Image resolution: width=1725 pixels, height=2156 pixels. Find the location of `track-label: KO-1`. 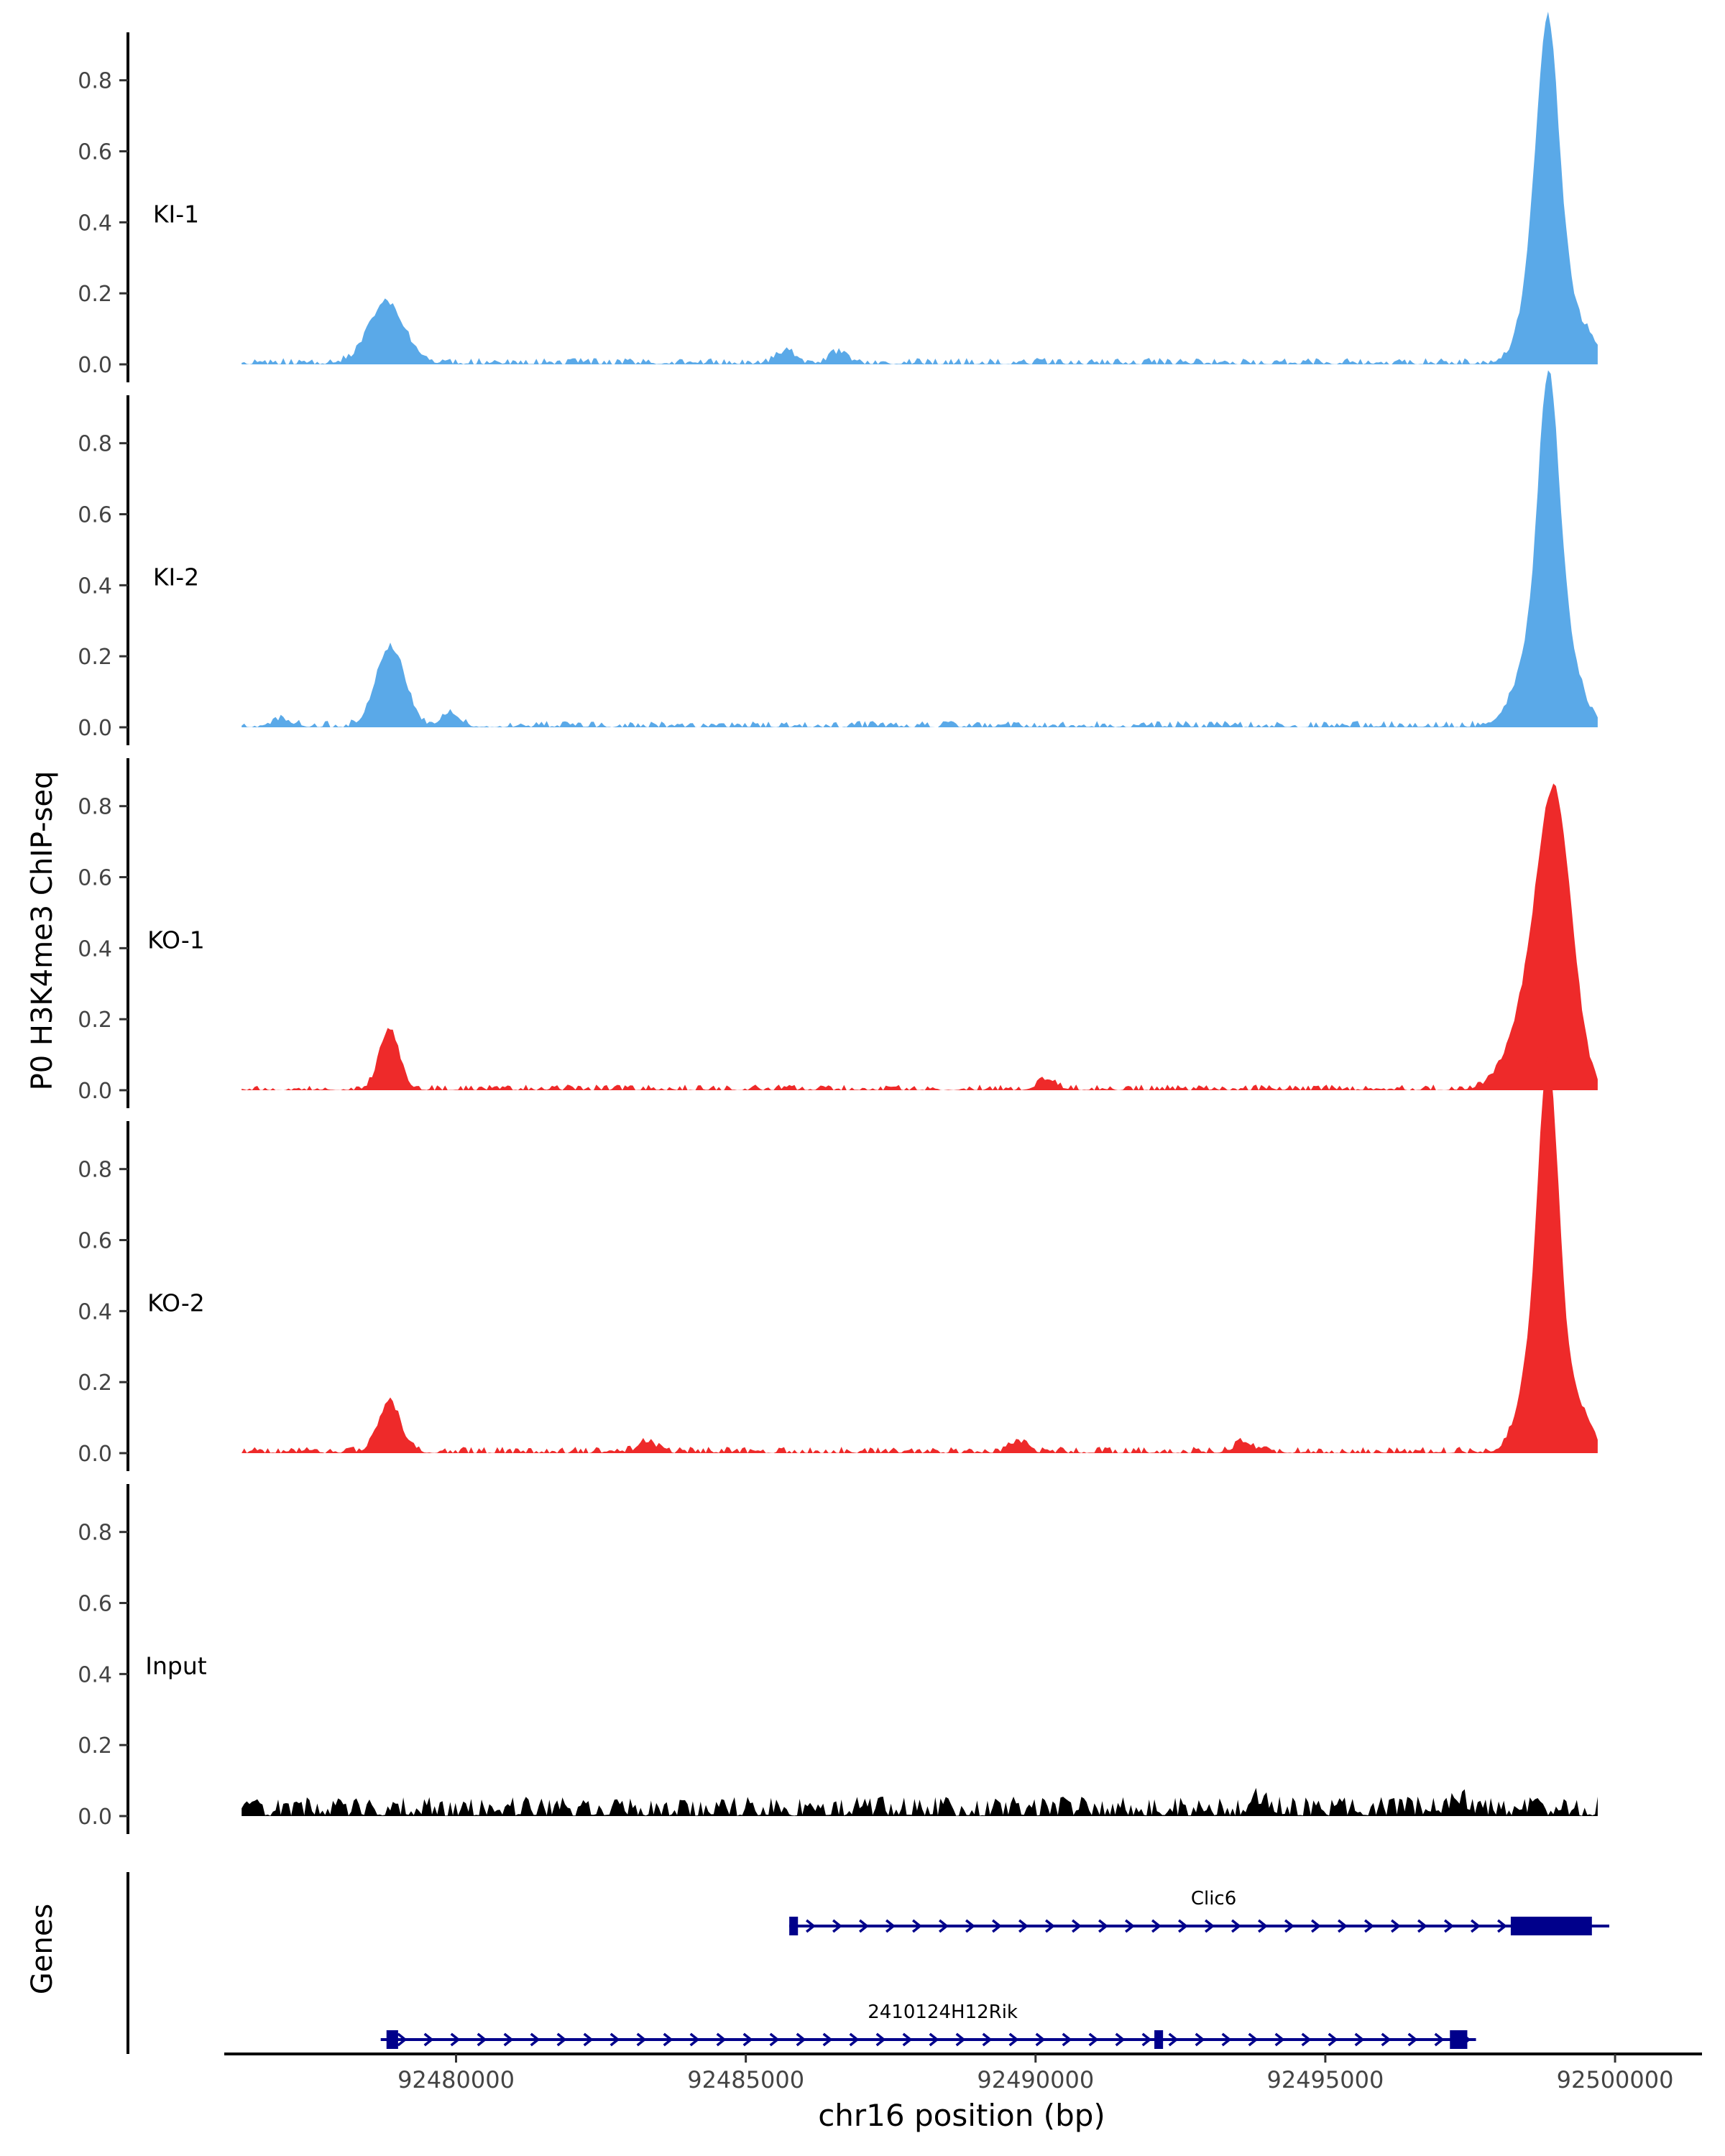

track-label: KO-1 is located at coordinates (176, 940).